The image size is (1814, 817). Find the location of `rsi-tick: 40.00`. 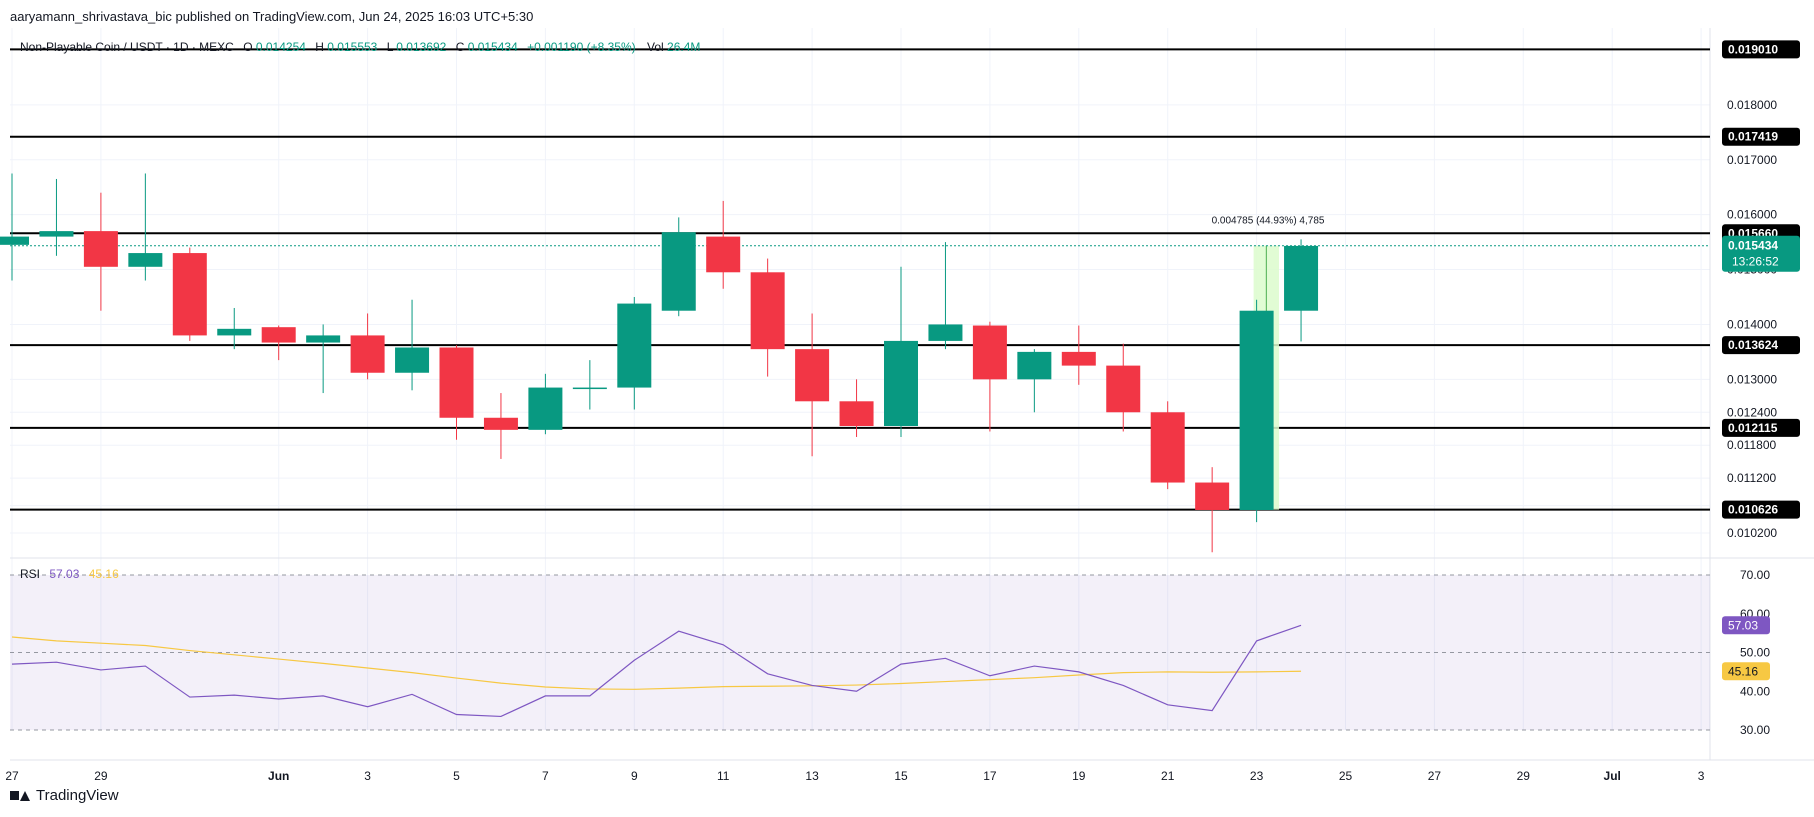

rsi-tick: 40.00 is located at coordinates (1755, 691).